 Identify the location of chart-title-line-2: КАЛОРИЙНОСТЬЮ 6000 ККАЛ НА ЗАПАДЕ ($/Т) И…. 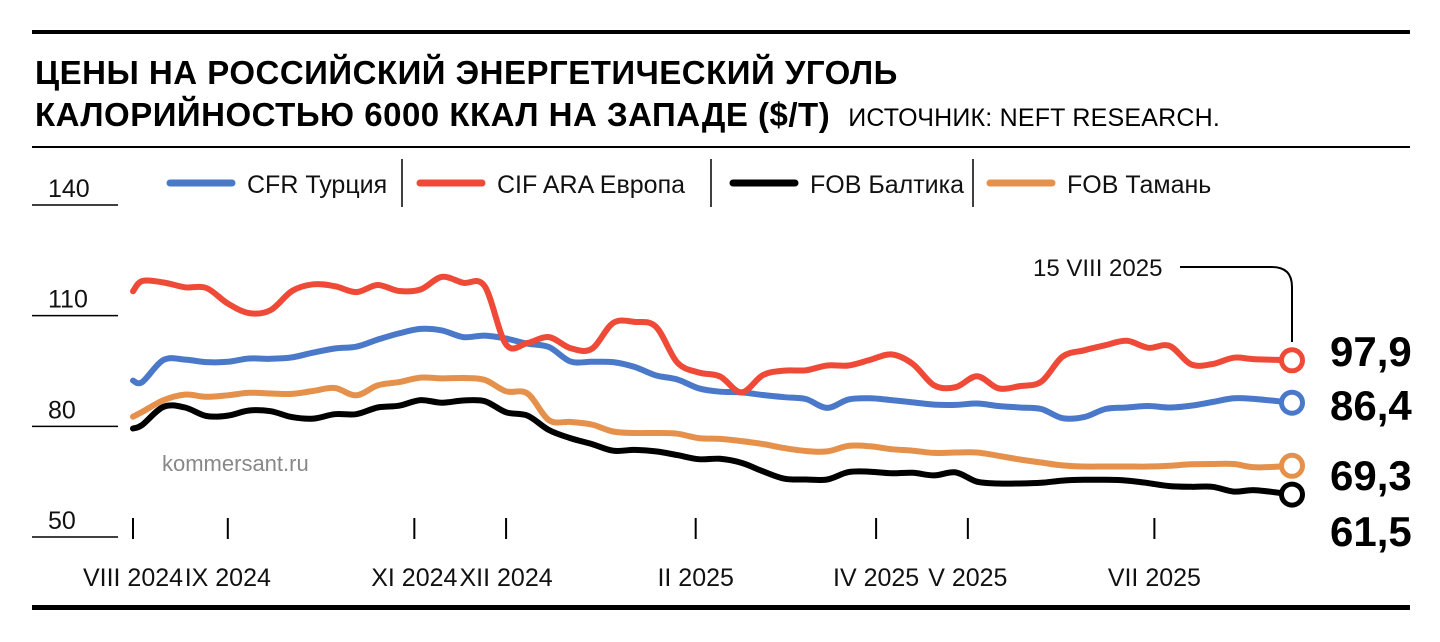
(627, 114).